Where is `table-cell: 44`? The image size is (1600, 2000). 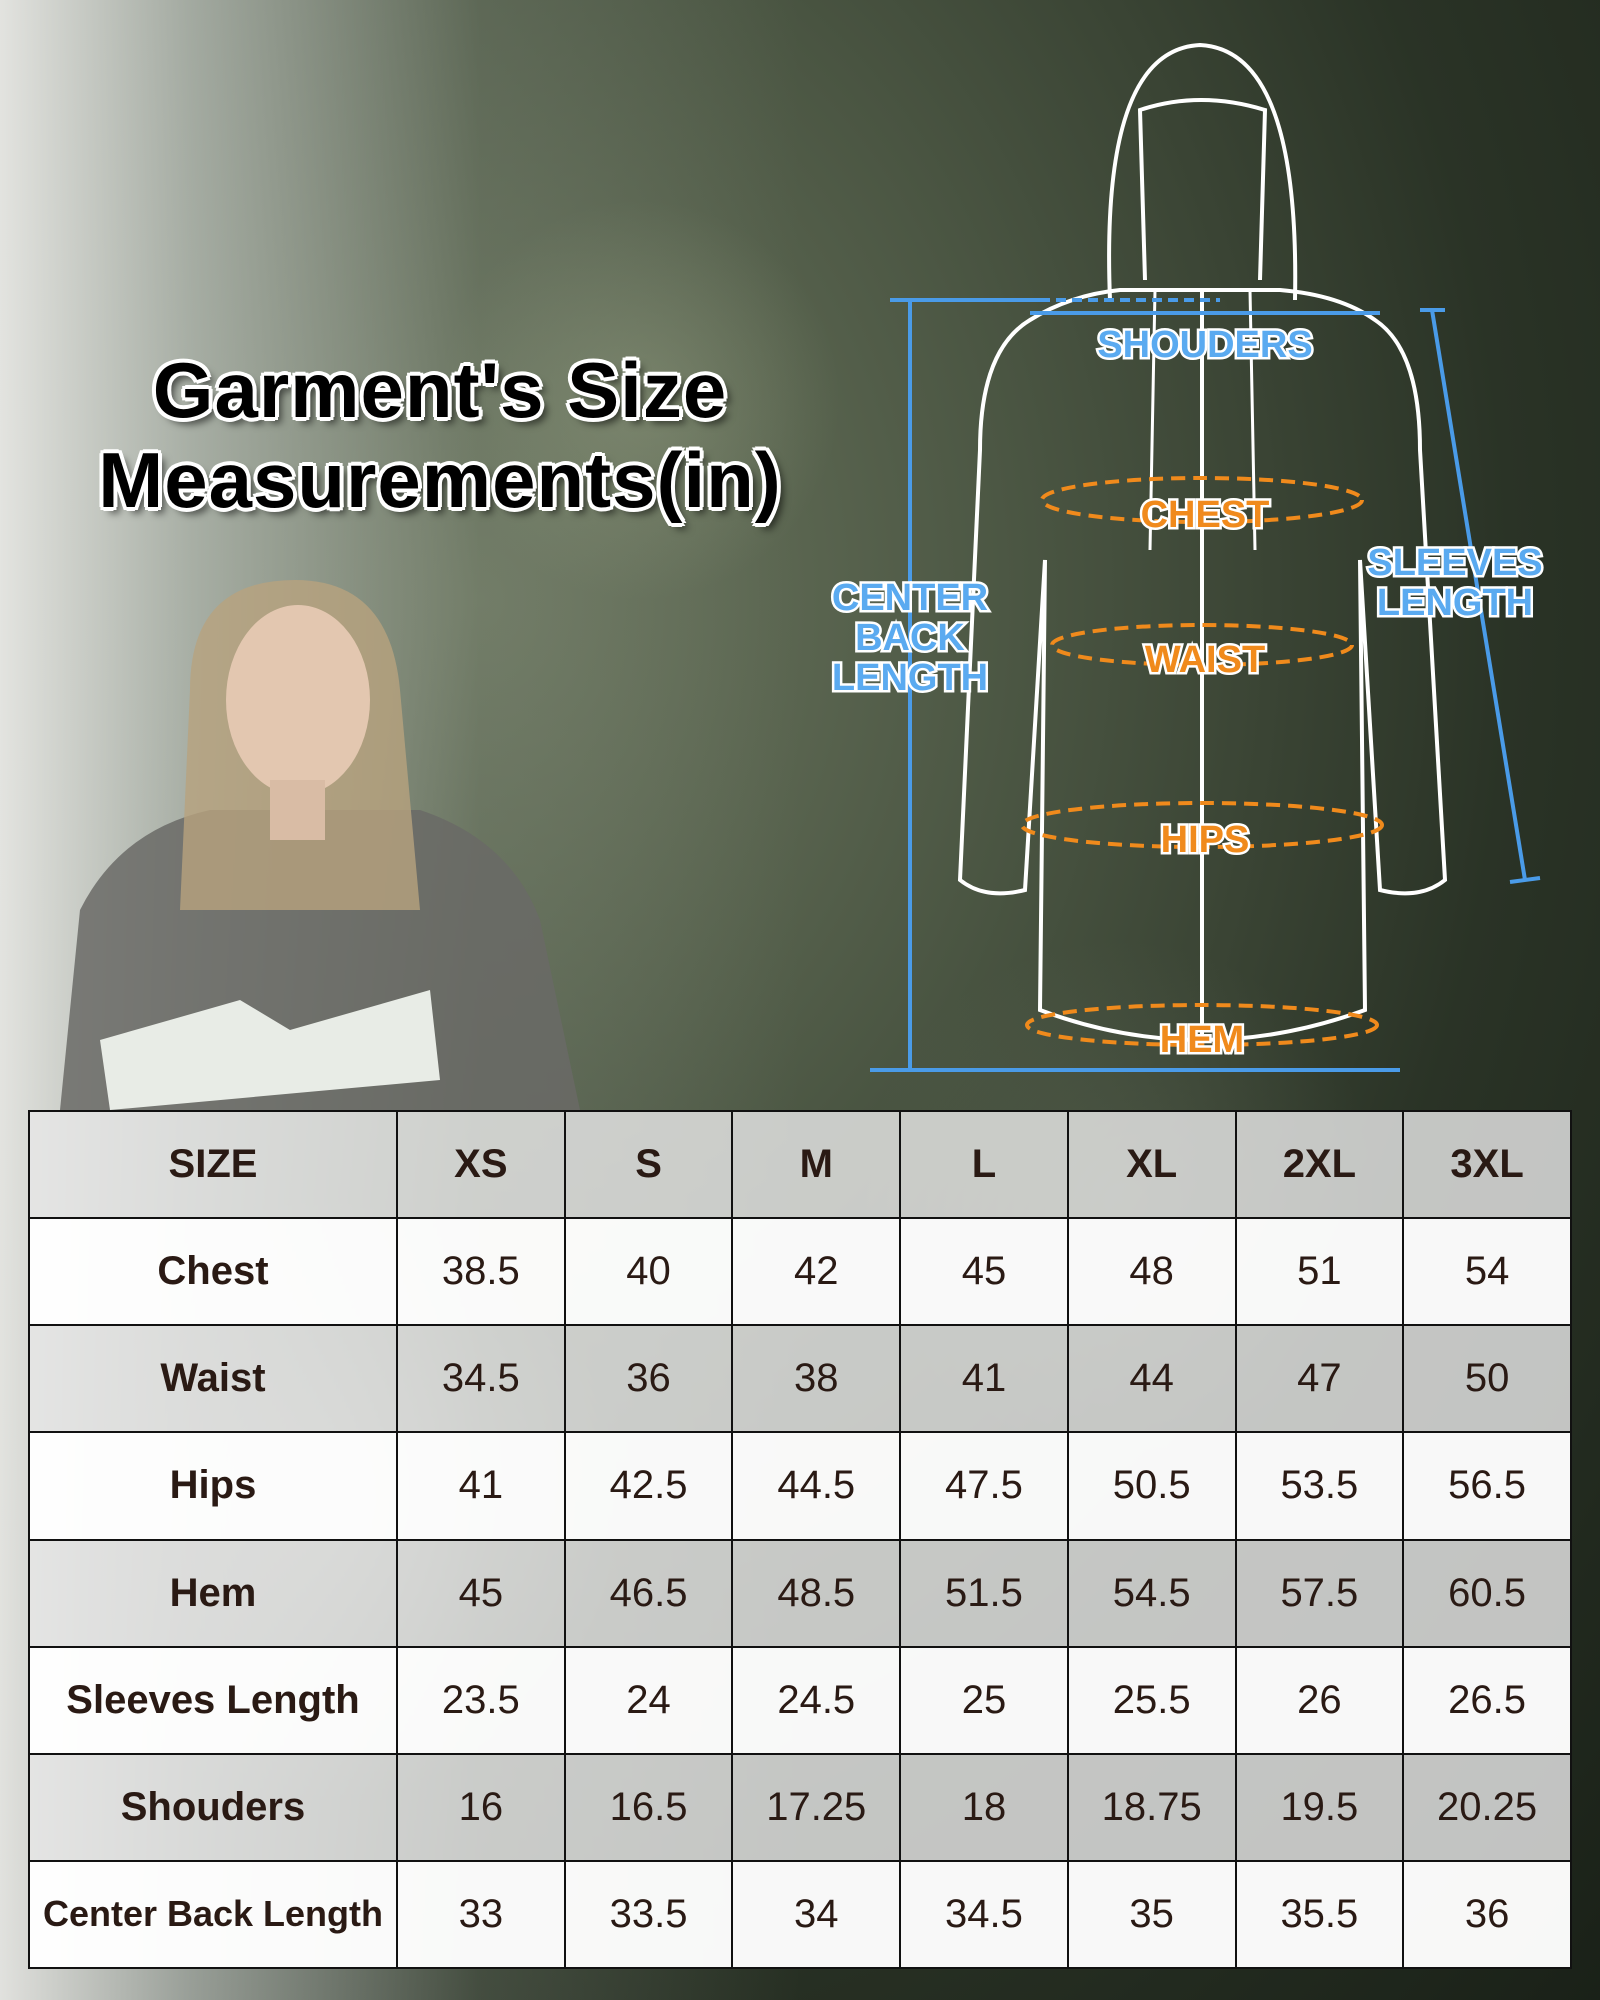 table-cell: 44 is located at coordinates (1151, 1379).